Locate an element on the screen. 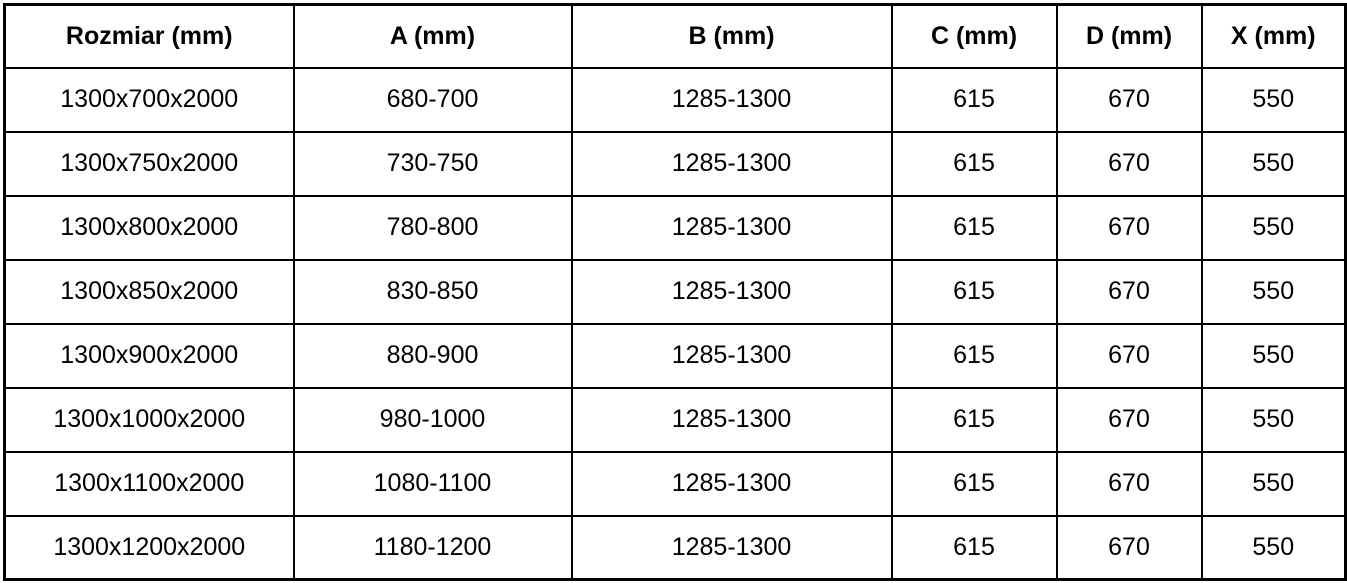  table-cell: 1080-1100 is located at coordinates (432, 483).